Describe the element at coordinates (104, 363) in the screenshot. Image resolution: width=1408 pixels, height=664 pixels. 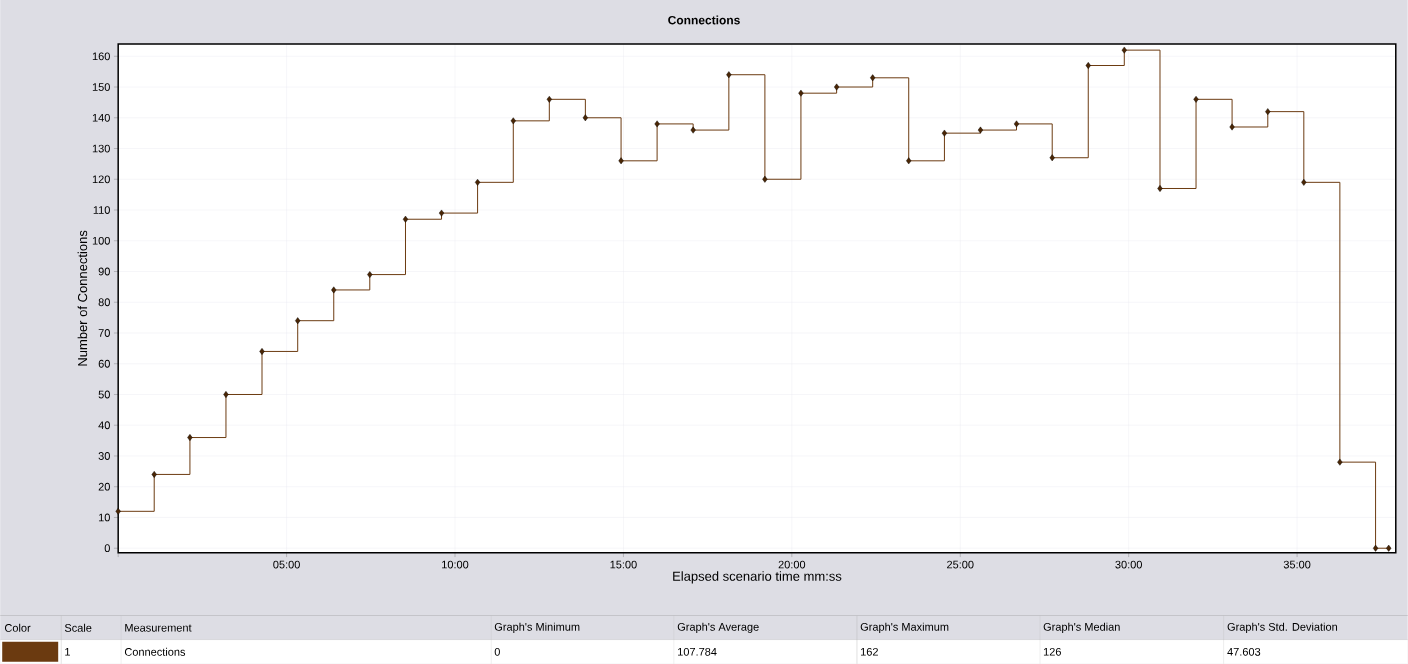
I see `y-tick-label: 60` at that location.